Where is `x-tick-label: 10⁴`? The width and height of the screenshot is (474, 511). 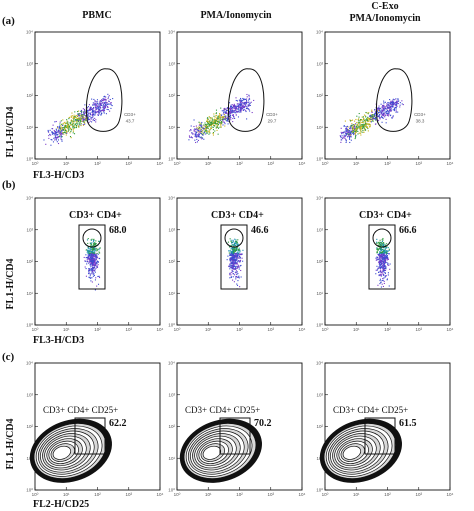
x-tick-label: 10⁴ is located at coordinates (160, 494).